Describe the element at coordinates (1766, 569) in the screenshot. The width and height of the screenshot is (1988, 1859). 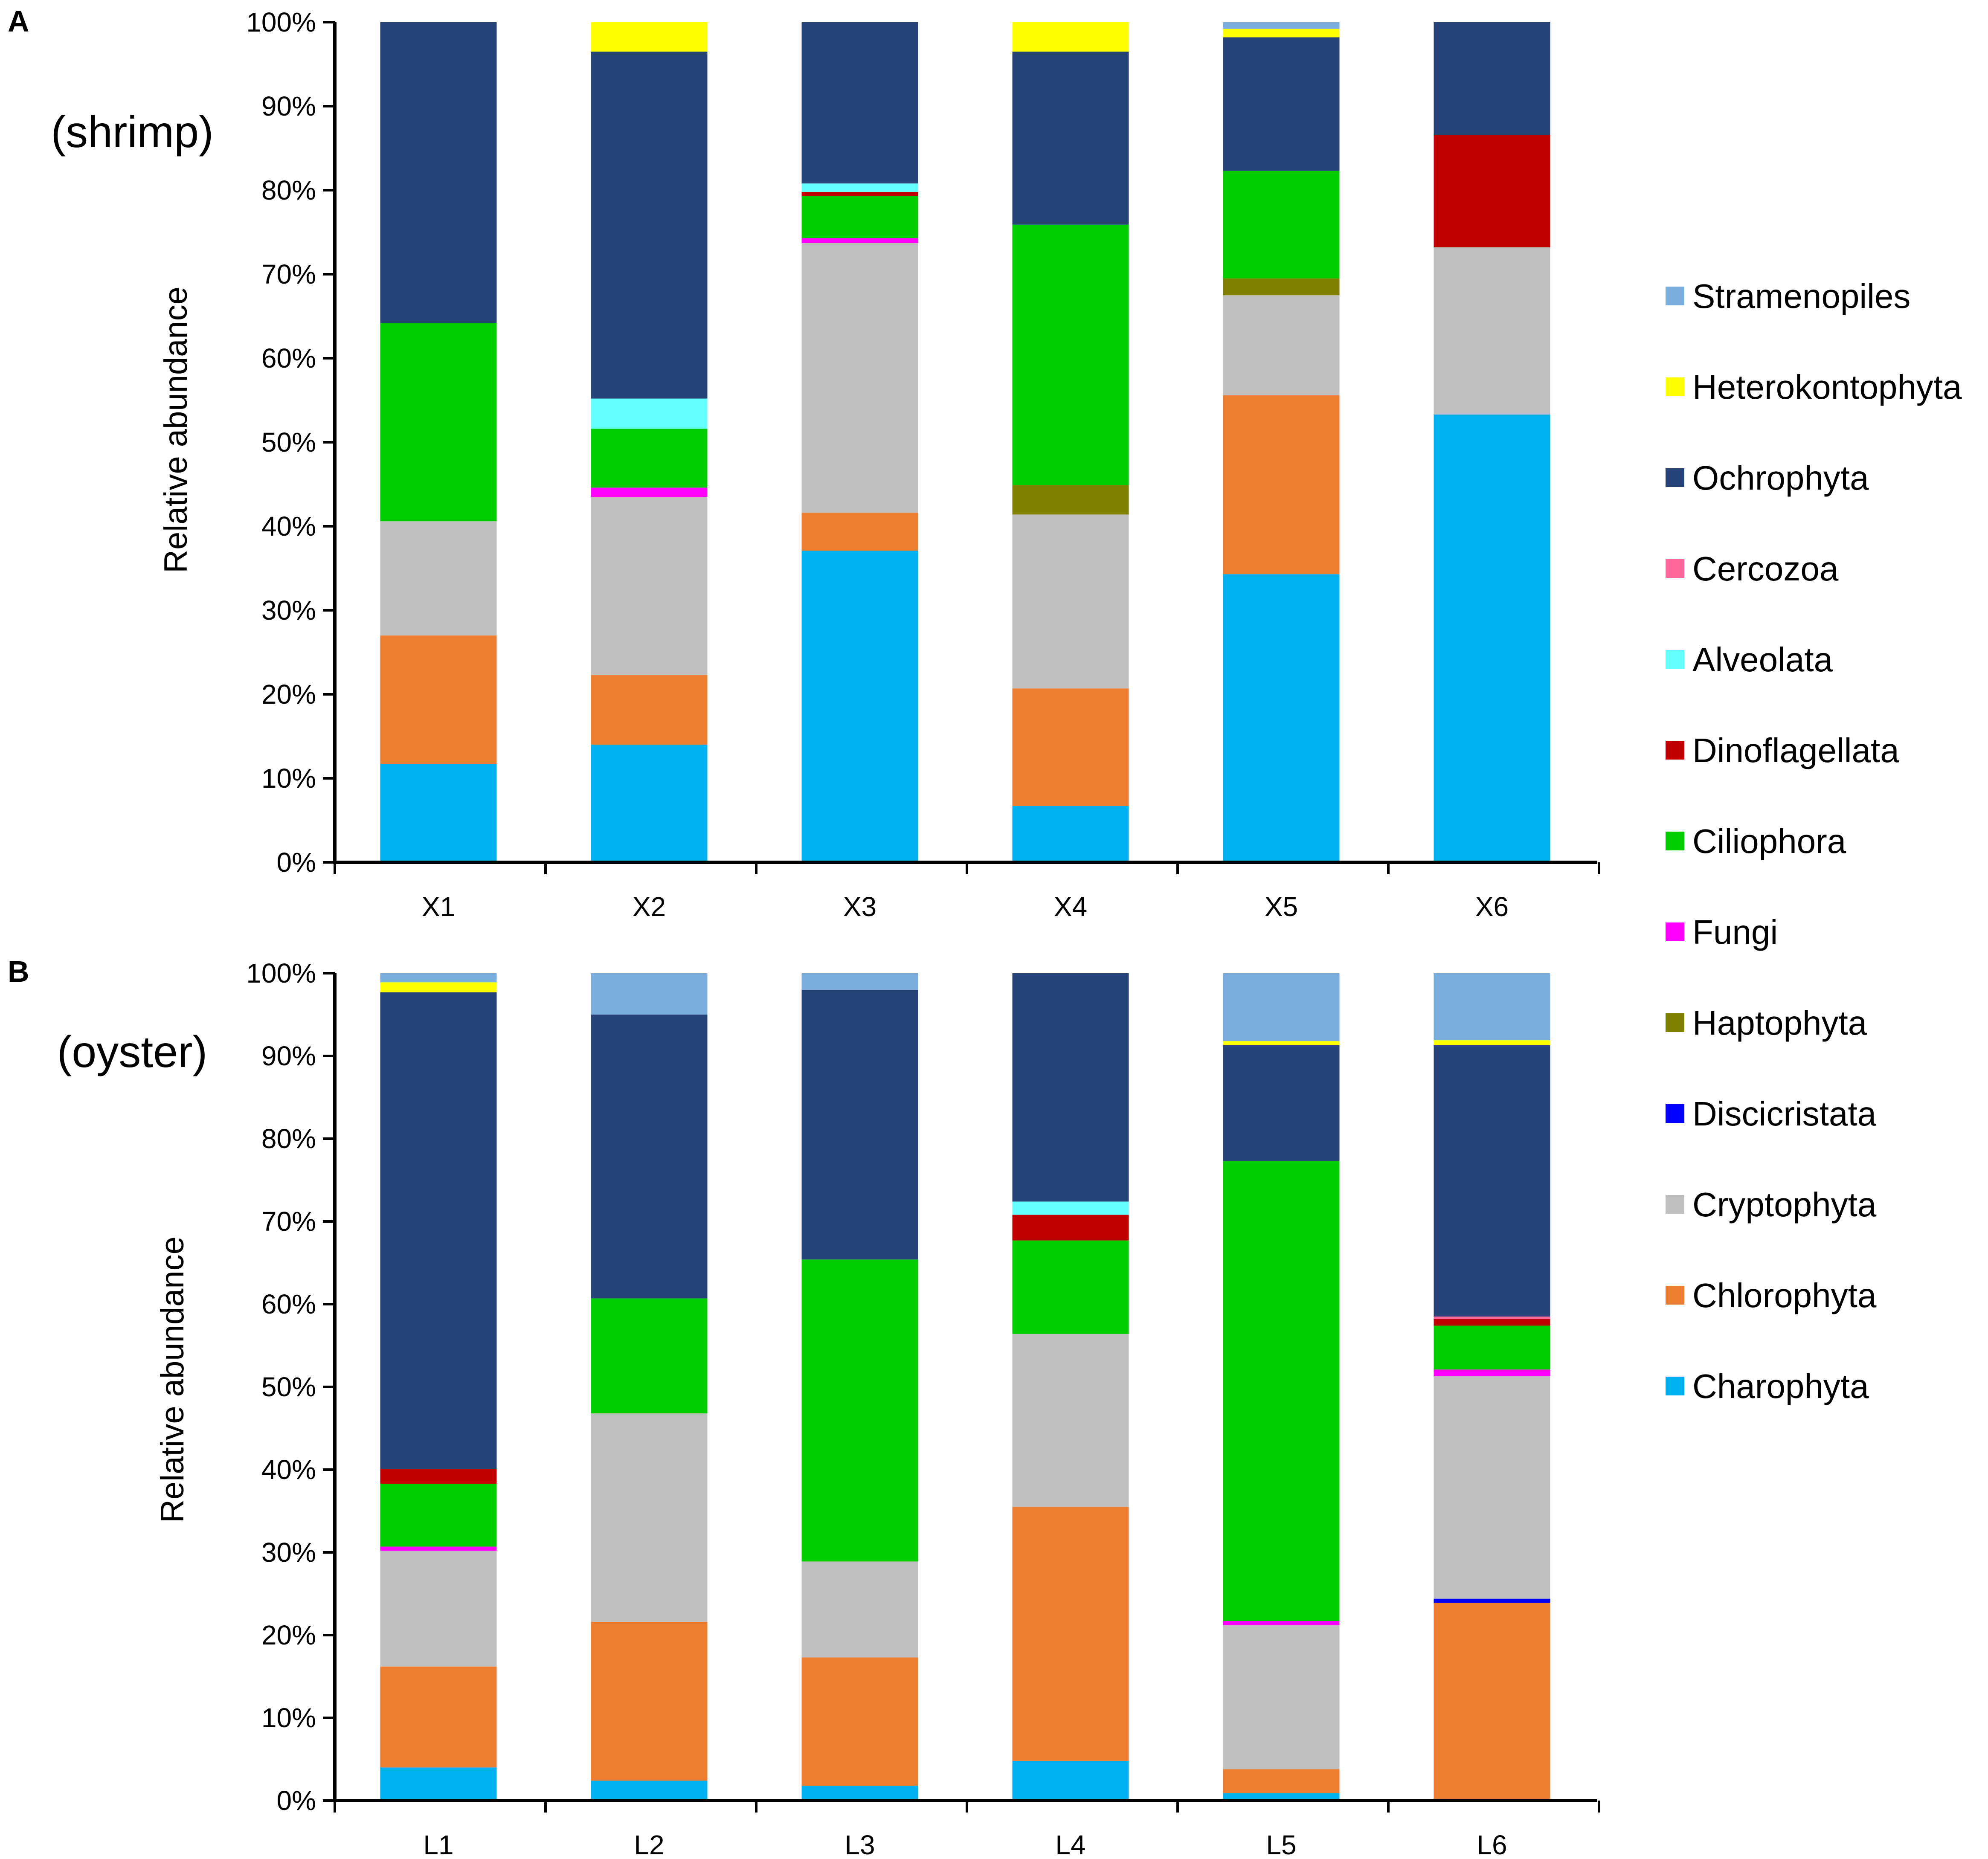
I see `legend-label-cercozoa: Cercozoa` at that location.